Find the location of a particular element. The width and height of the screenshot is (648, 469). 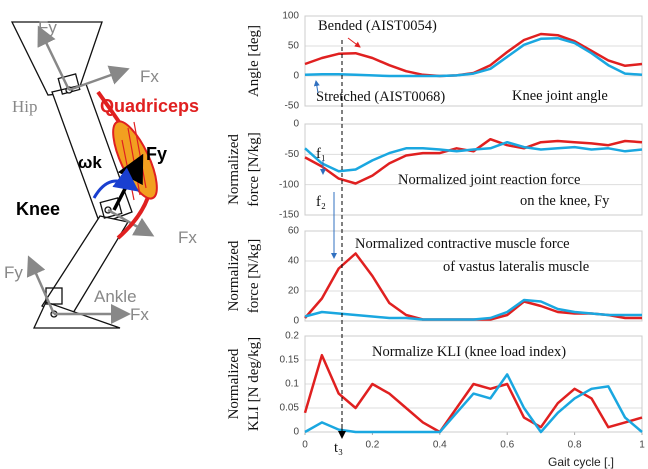

x-tick-label: 0 is located at coordinates (305, 445).